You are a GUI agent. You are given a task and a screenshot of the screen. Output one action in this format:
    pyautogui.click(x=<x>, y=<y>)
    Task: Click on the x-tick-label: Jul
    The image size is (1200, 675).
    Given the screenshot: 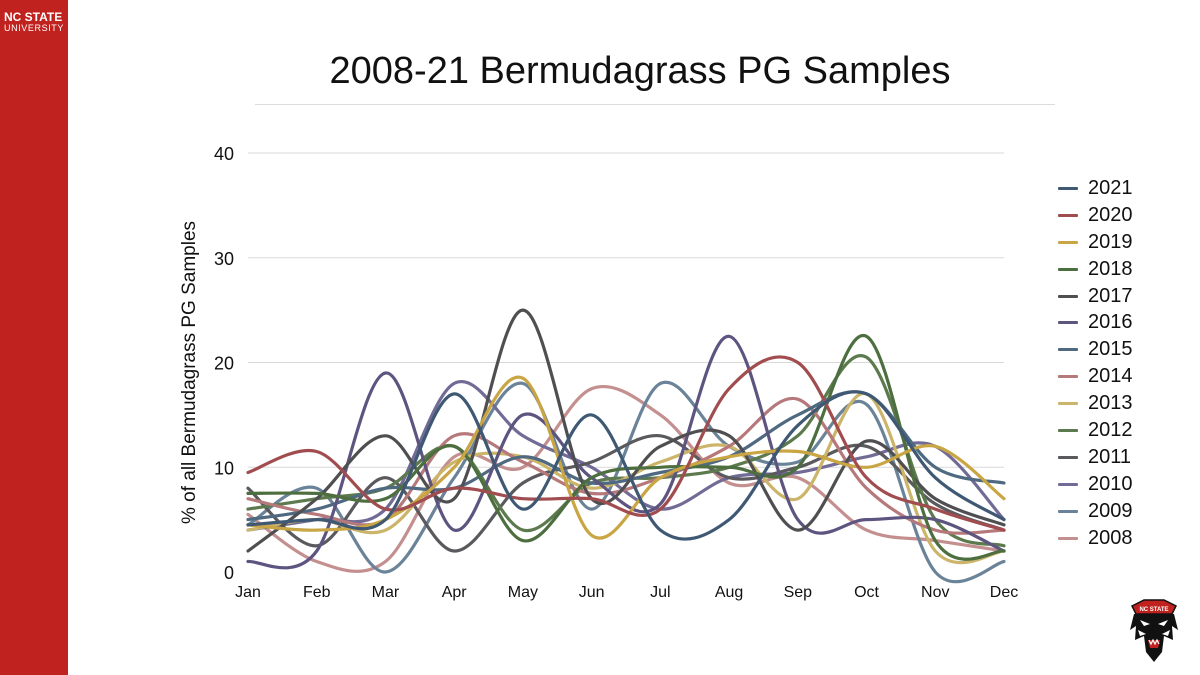 What is the action you would take?
    pyautogui.click(x=660, y=592)
    